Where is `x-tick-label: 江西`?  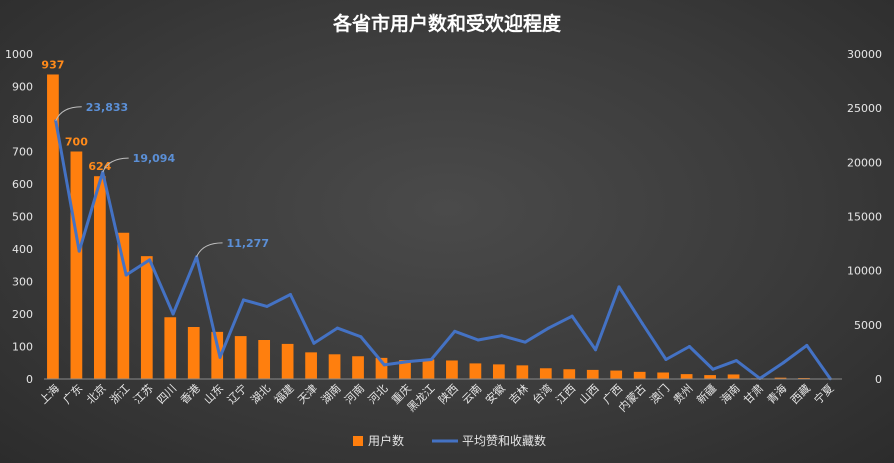 x-tick-label: 江西 is located at coordinates (565, 394).